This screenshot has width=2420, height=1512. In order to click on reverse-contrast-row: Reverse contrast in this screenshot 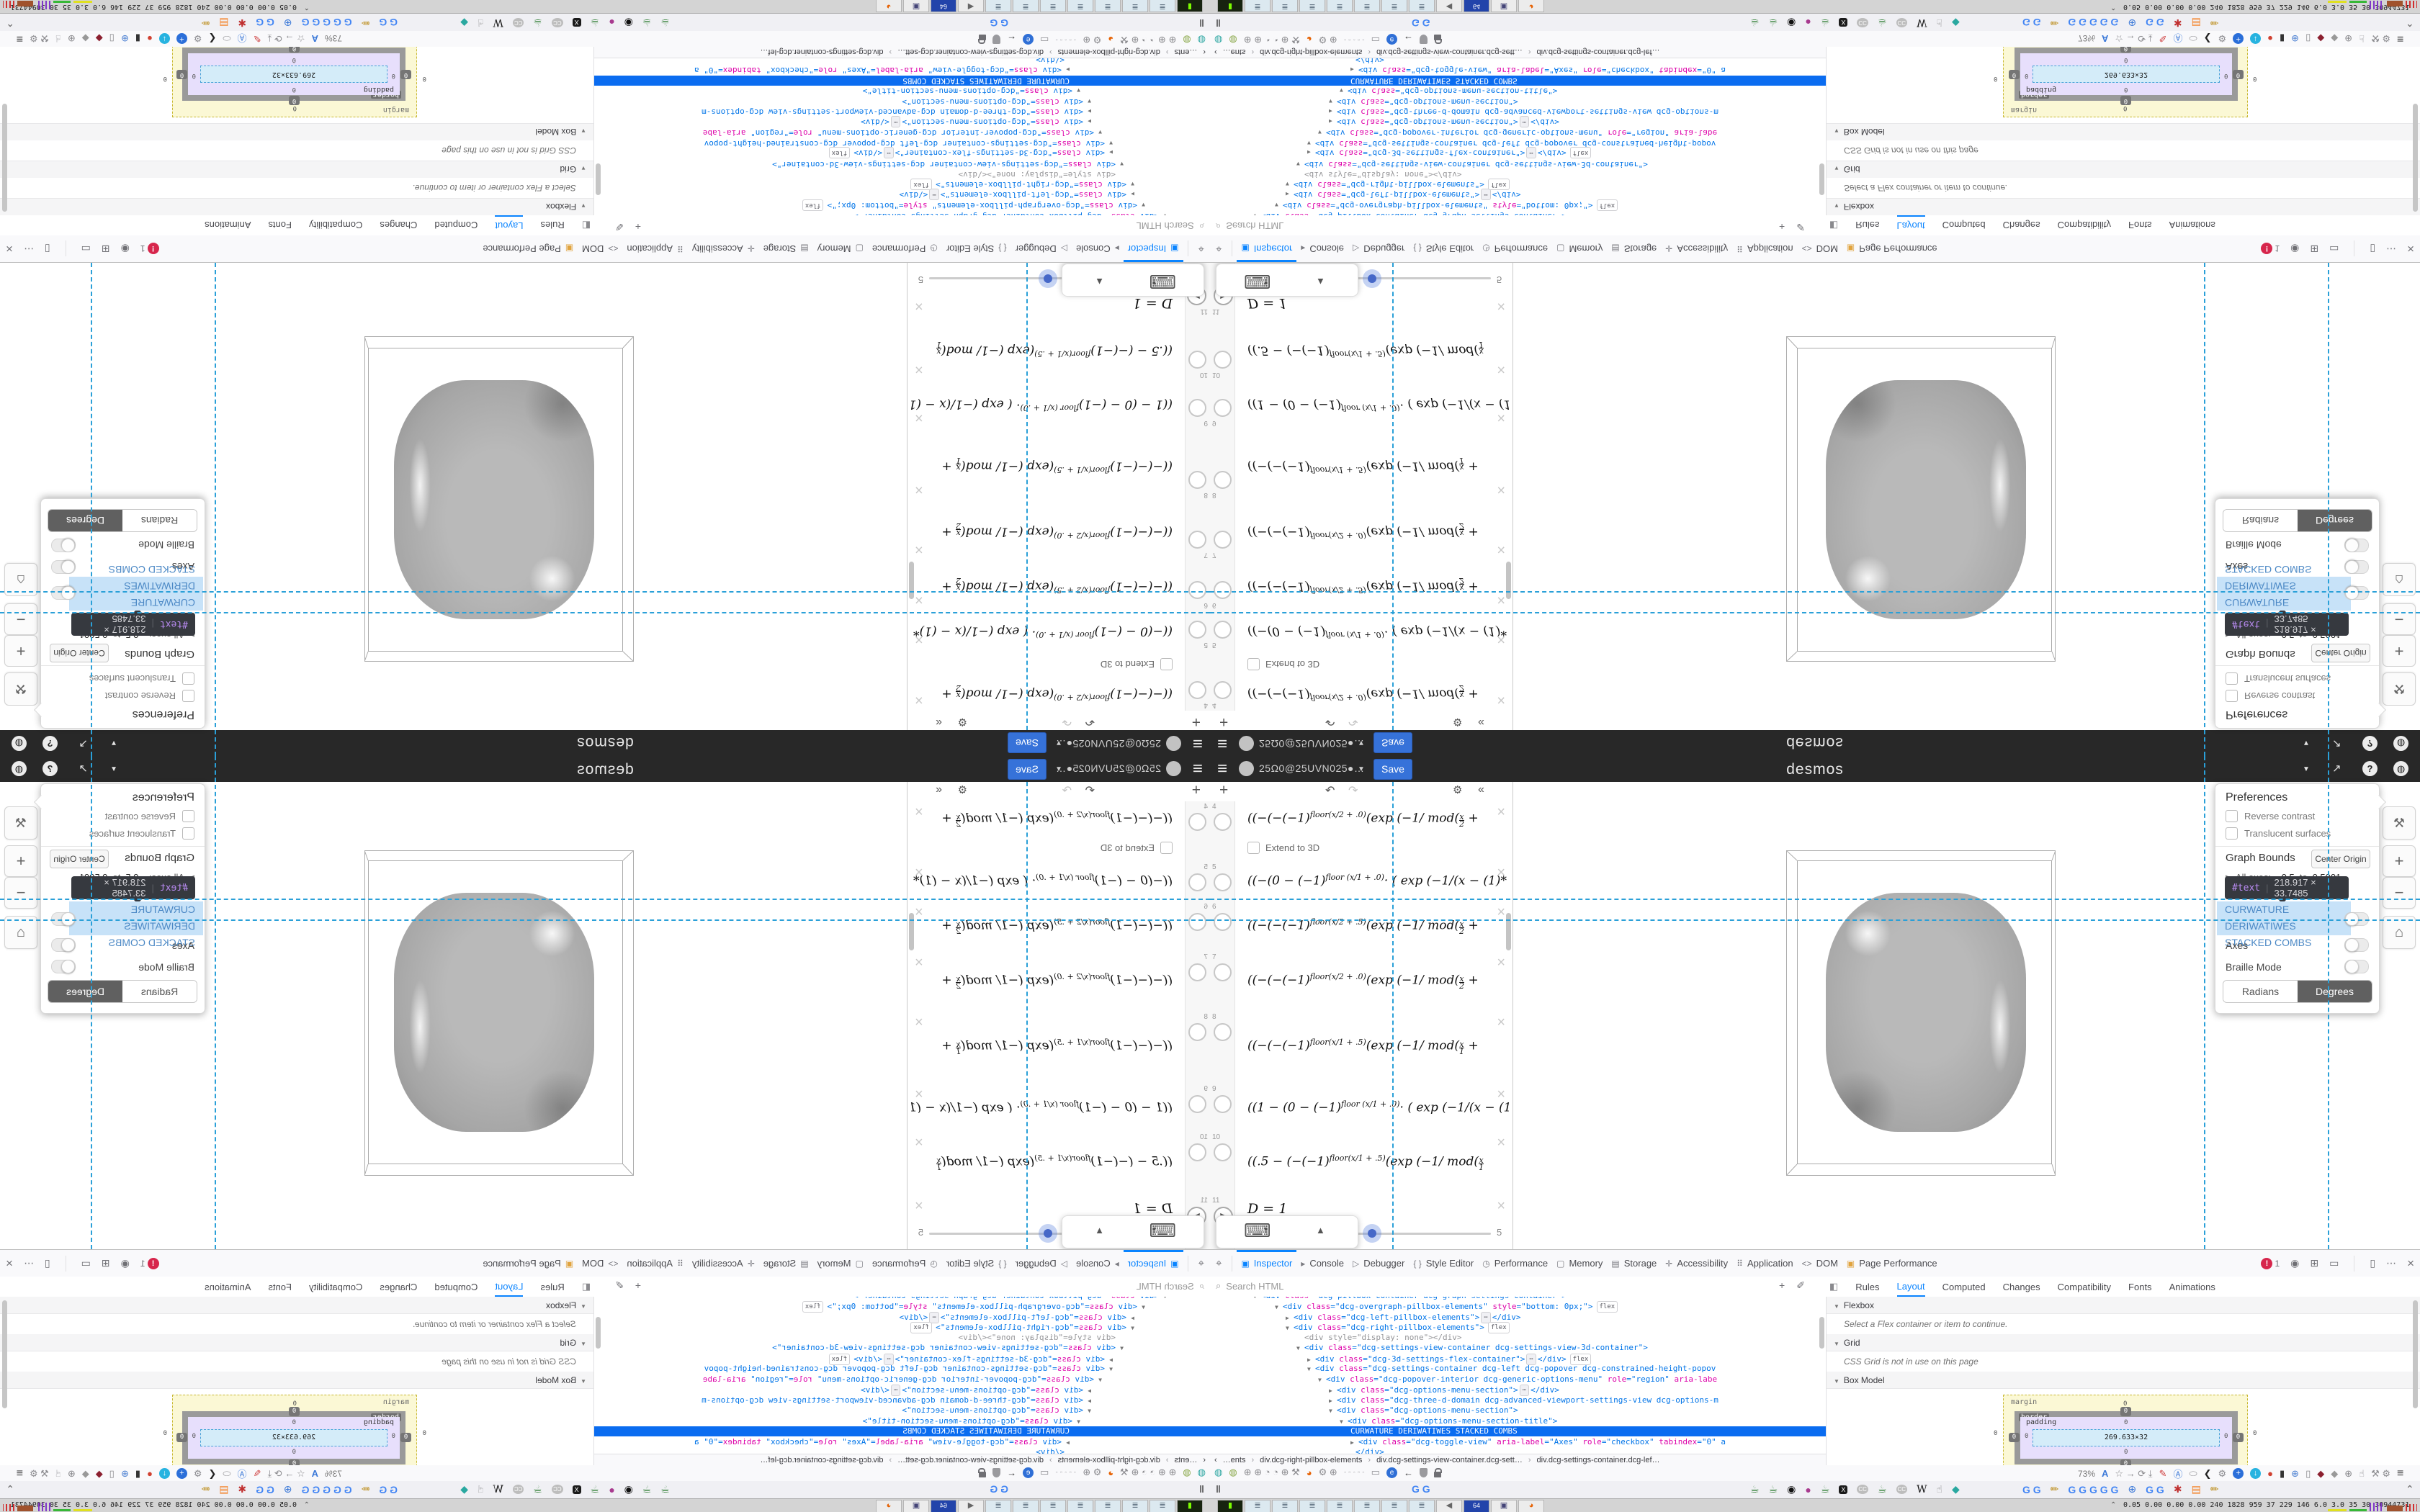, I will do `click(149, 816)`.